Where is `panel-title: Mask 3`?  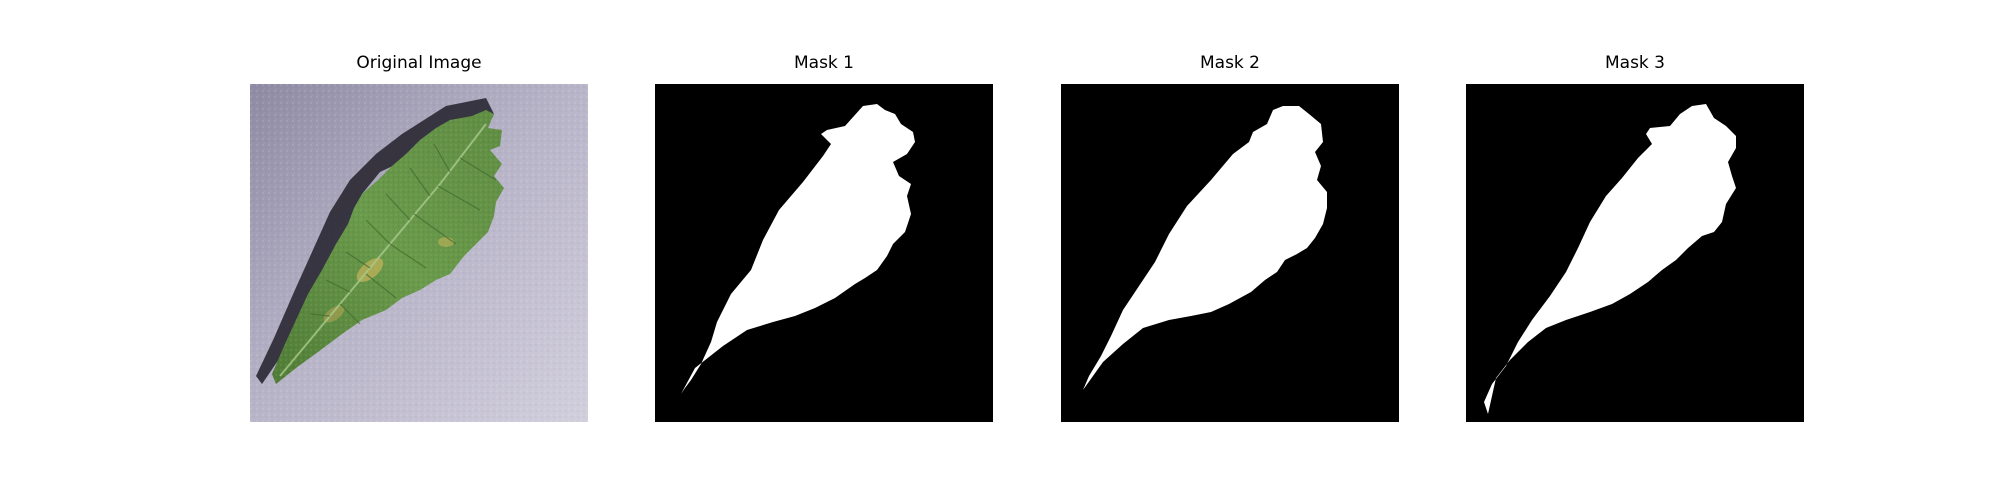
panel-title: Mask 3 is located at coordinates (1634, 63).